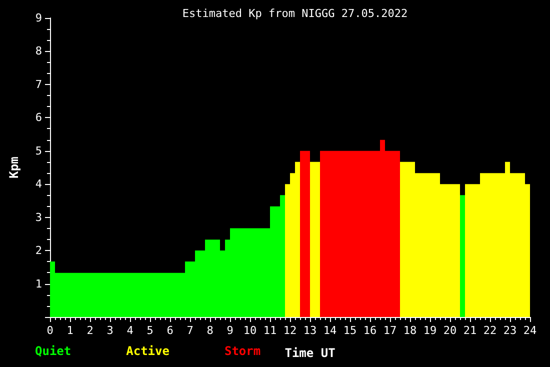 The height and width of the screenshot is (367, 550). Describe the element at coordinates (450, 330) in the screenshot. I see `x-tick-label: 20` at that location.